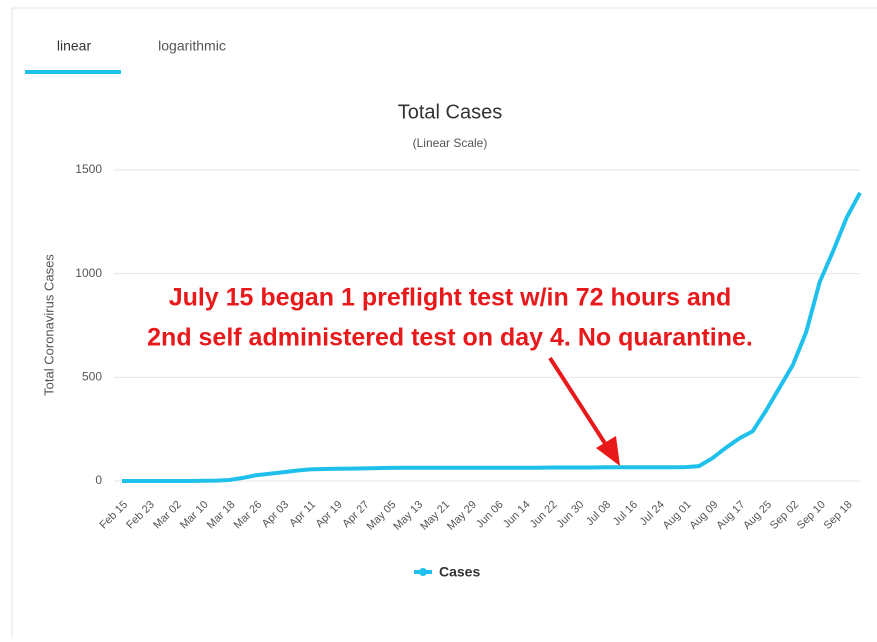 The width and height of the screenshot is (877, 642). Describe the element at coordinates (192, 46) in the screenshot. I see `tab: logarithmic` at that location.